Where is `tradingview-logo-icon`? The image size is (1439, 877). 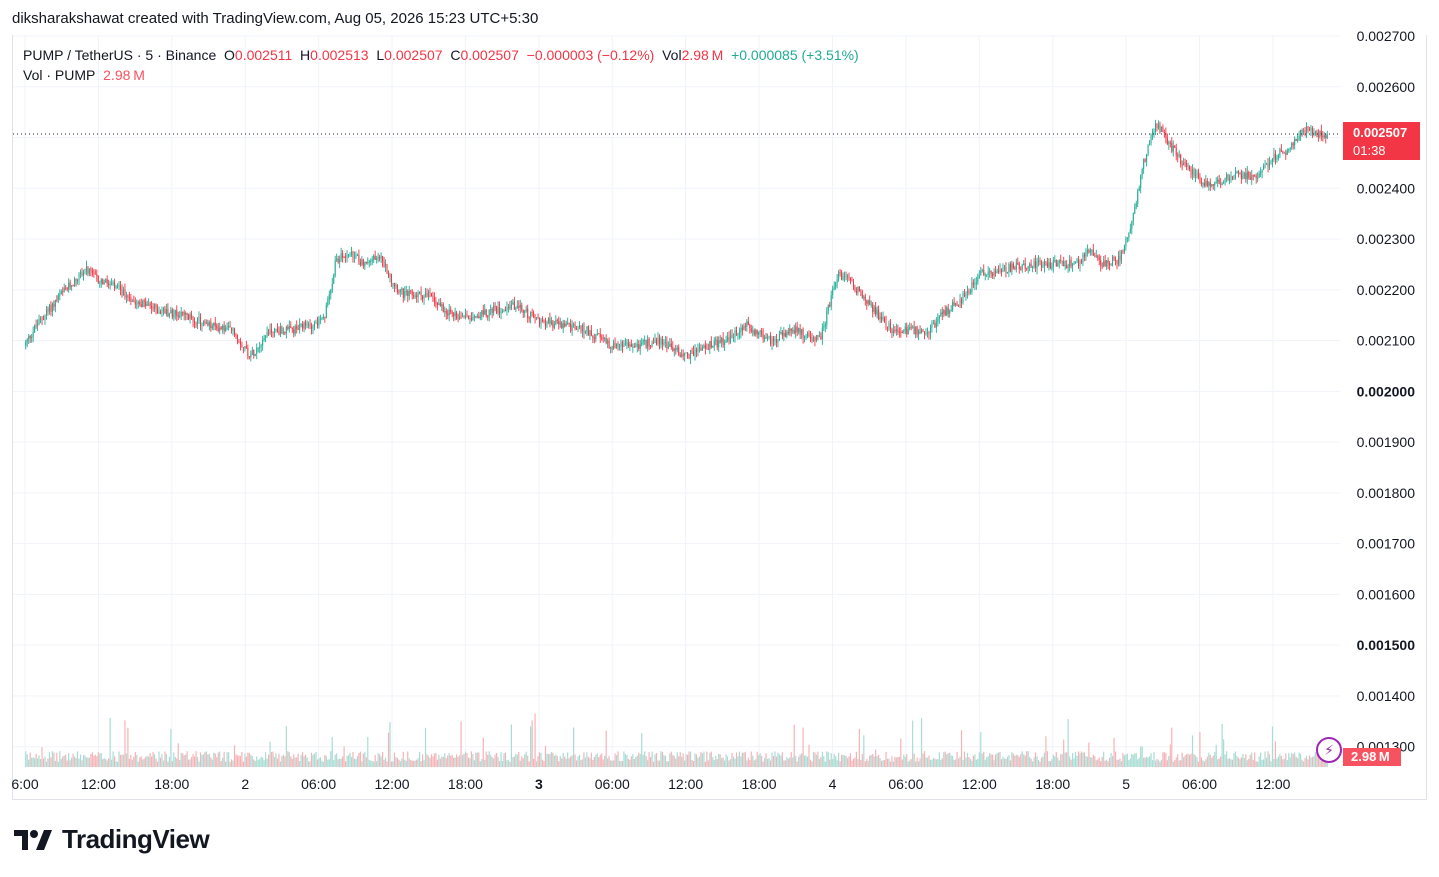
tradingview-logo-icon is located at coordinates (33, 839).